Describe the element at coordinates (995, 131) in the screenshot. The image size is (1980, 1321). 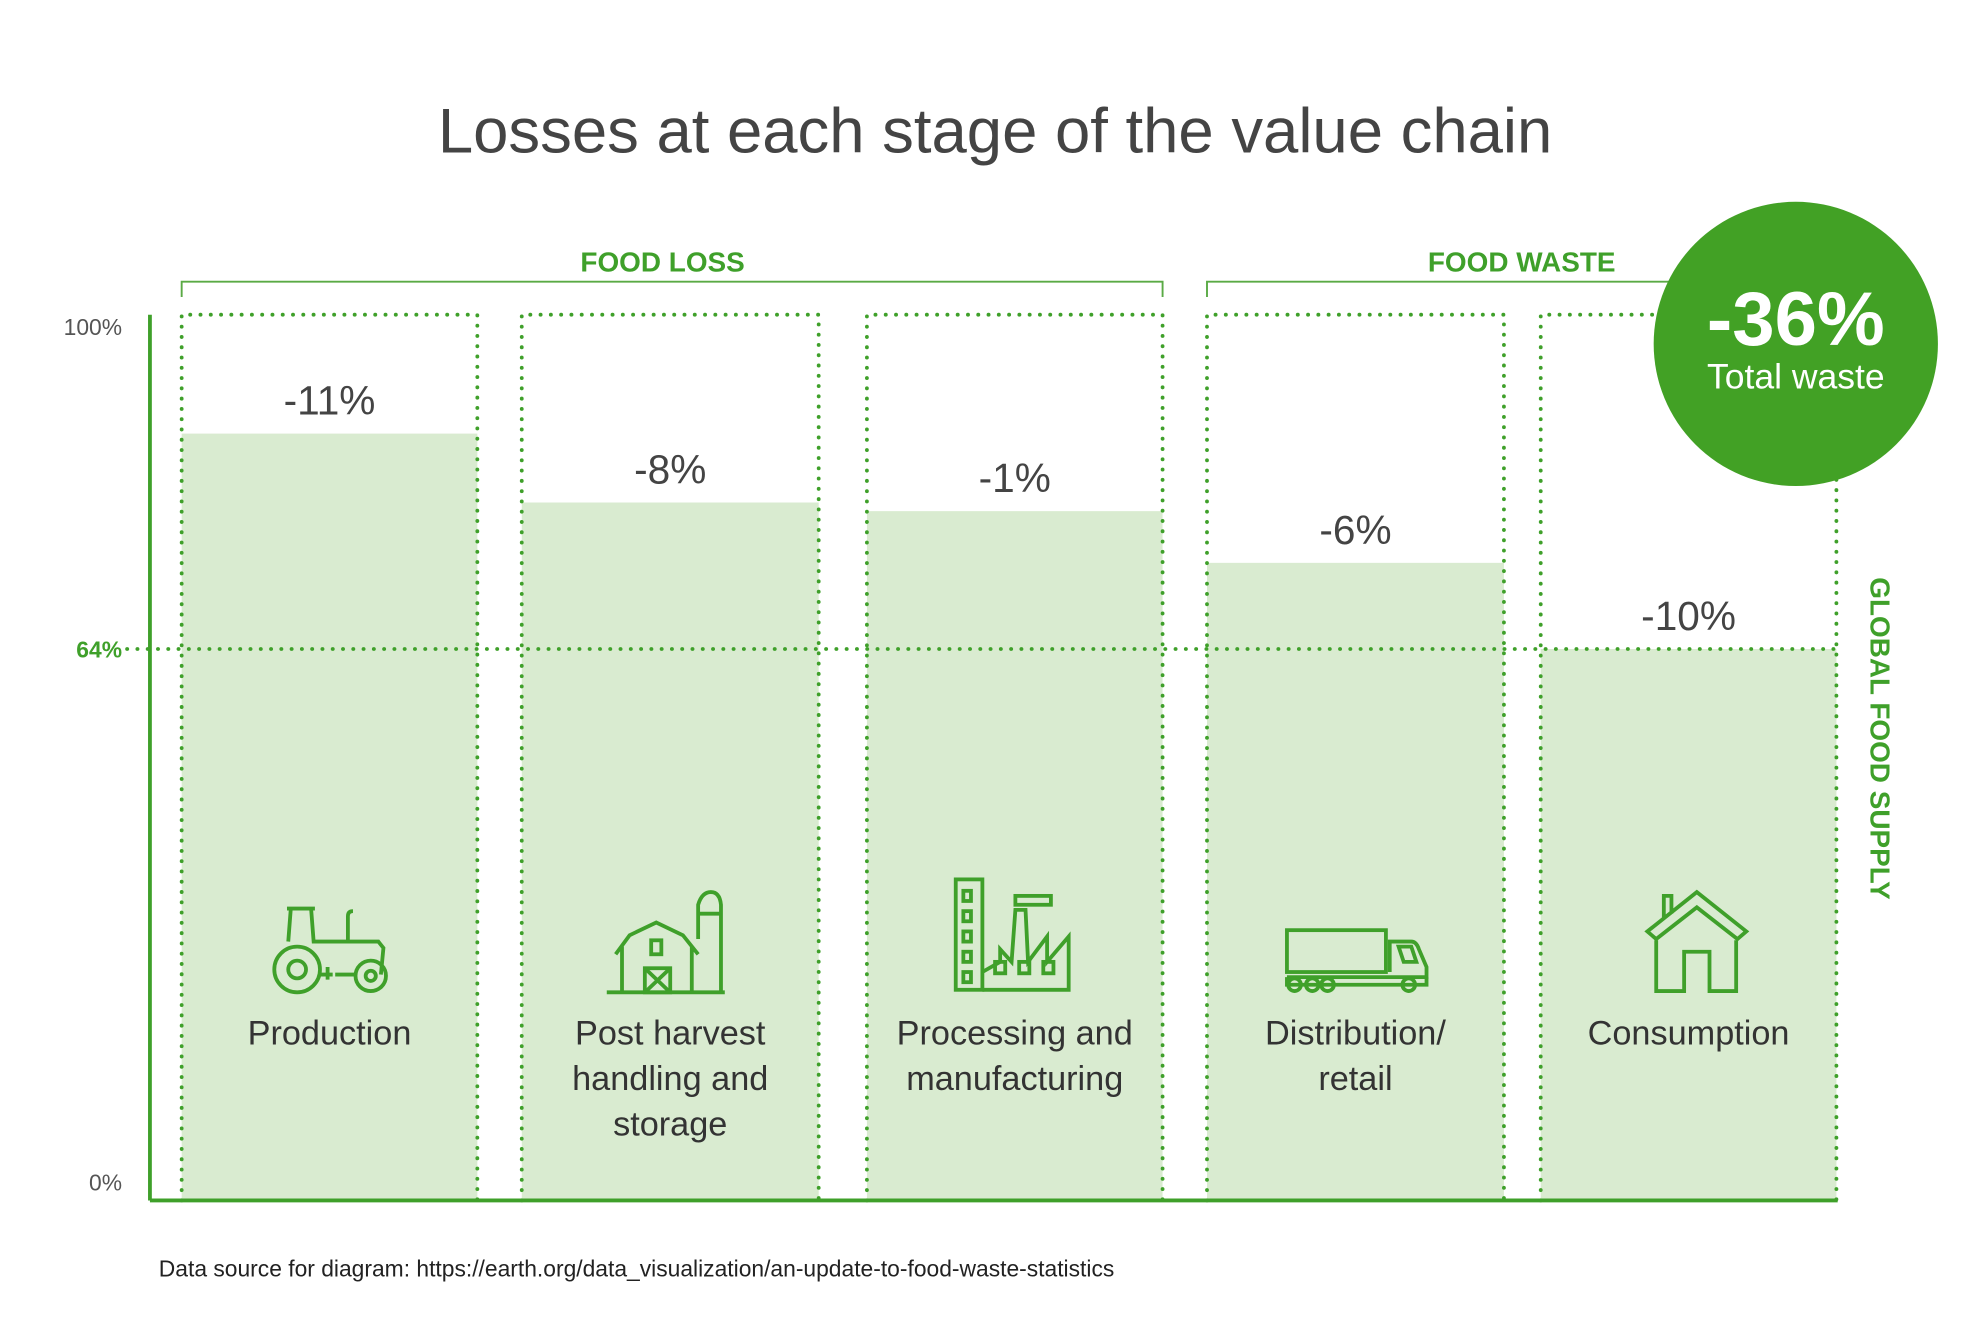
I see `chart-title: Losses at each stage of the value chain` at that location.